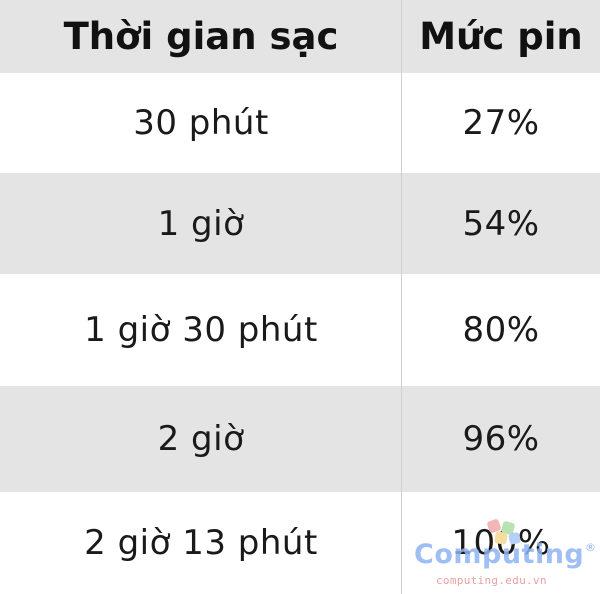 Image resolution: width=600 pixels, height=594 pixels. What do you see at coordinates (401, 297) in the screenshot?
I see `column-divider` at bounding box center [401, 297].